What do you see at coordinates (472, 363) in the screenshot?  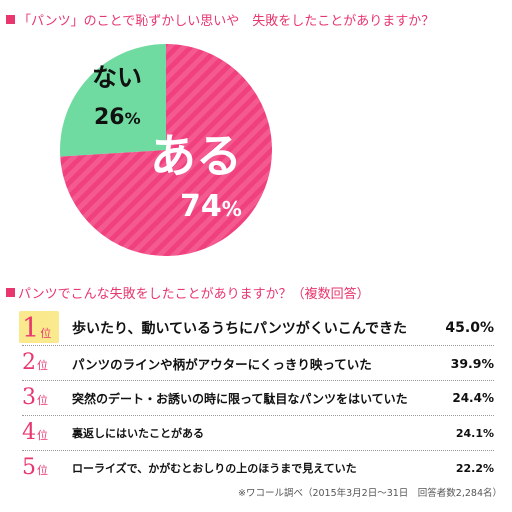 I see `rank-value-2: 39.9%` at bounding box center [472, 363].